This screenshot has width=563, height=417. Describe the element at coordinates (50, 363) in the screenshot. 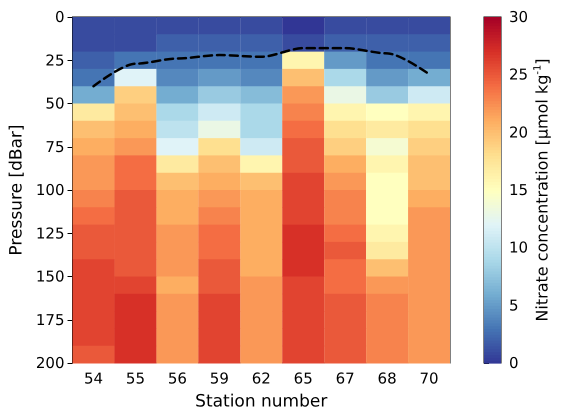

I see `y-tick-label: 200` at that location.